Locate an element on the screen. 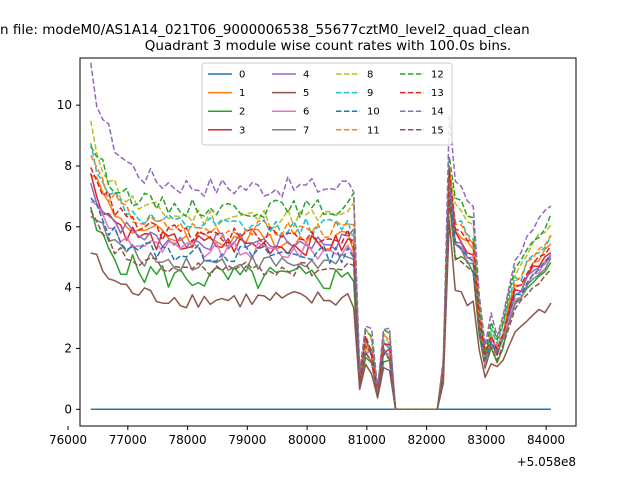 This screenshot has width=640, height=480. y-tick-label: 6 is located at coordinates (68, 227).